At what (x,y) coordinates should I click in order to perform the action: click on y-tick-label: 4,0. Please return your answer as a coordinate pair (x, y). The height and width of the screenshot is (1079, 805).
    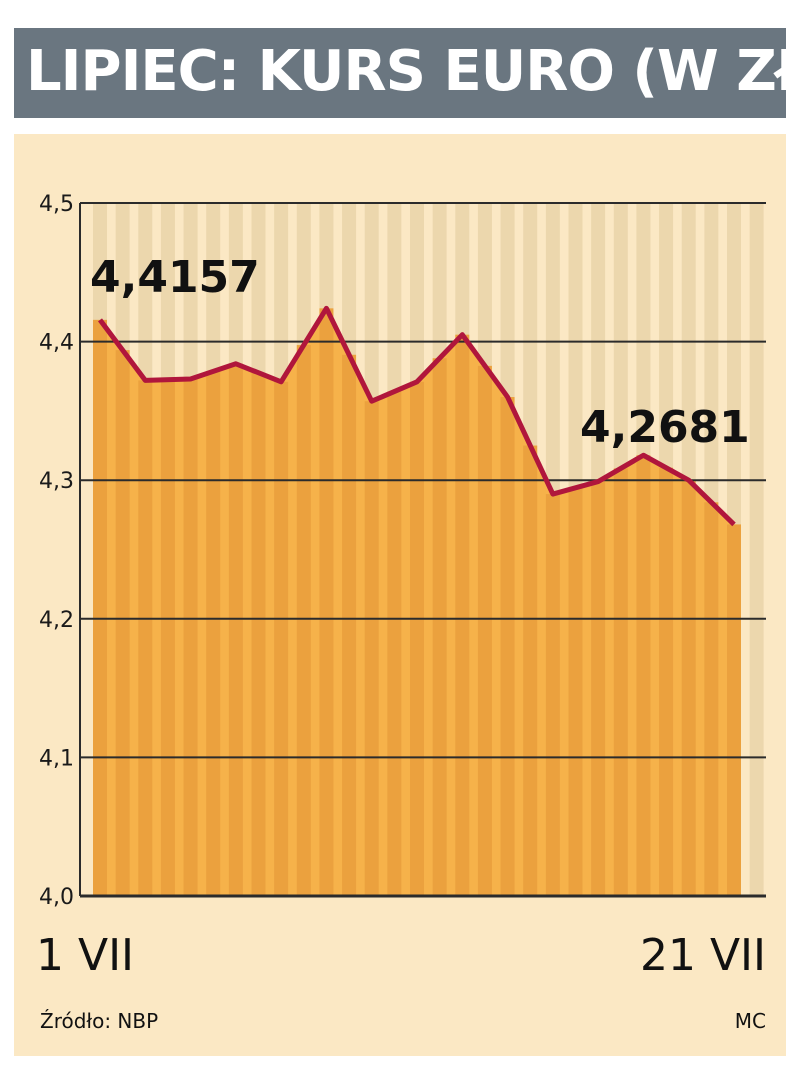
    Looking at the image, I should click on (56, 897).